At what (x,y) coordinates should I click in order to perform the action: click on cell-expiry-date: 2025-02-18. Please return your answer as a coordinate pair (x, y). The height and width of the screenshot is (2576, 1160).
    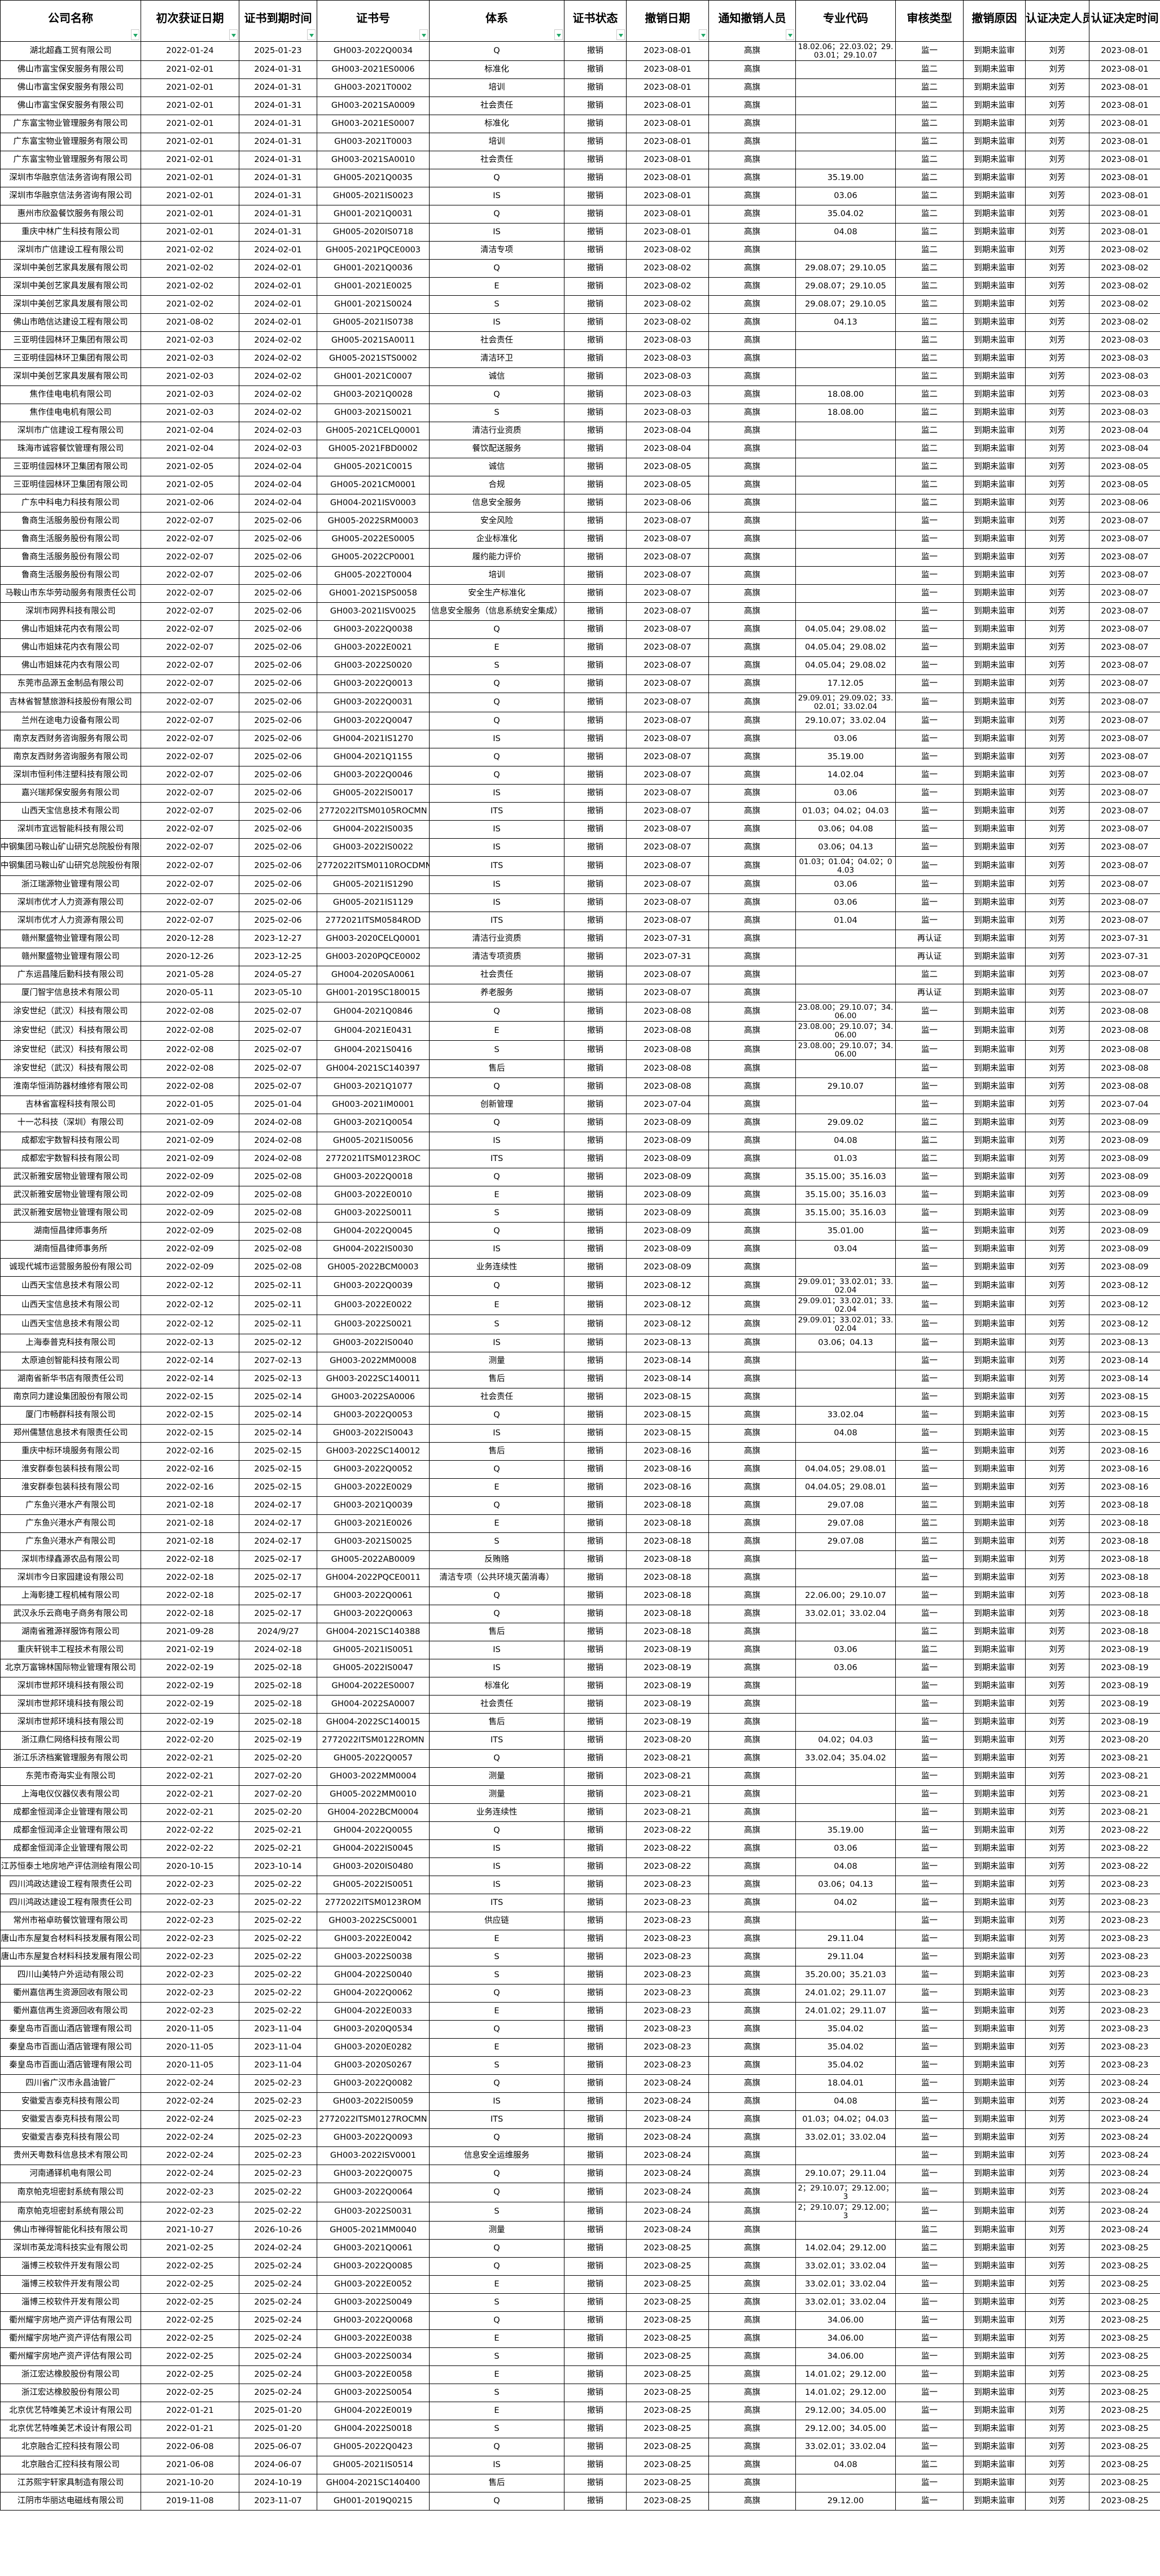
    Looking at the image, I should click on (278, 1668).